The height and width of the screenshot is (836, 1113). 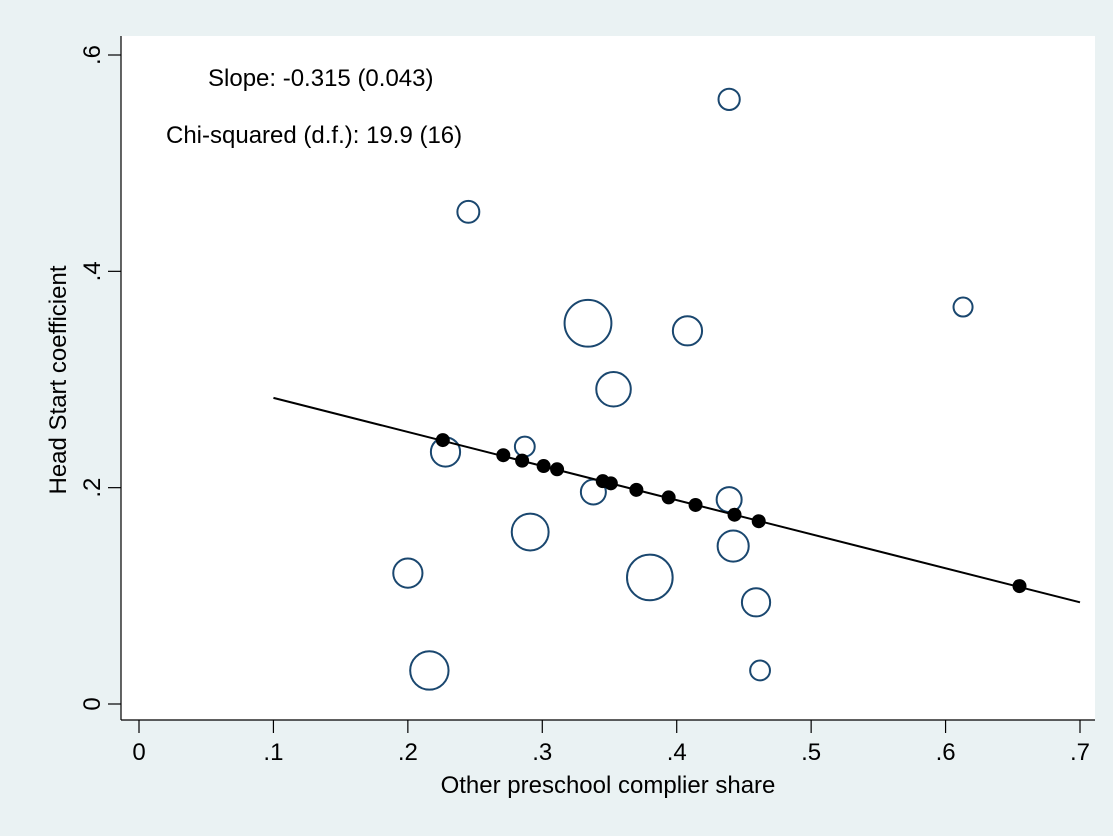 What do you see at coordinates (92, 271) in the screenshot?
I see `y-tick-label: .4` at bounding box center [92, 271].